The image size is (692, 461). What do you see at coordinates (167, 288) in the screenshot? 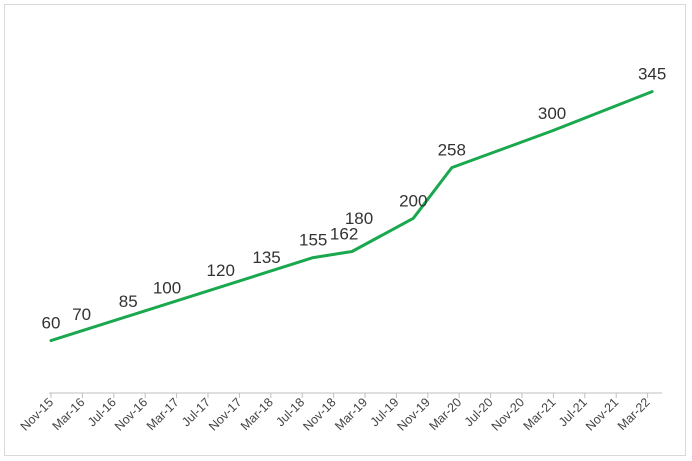
I see `data-label: 100` at bounding box center [167, 288].